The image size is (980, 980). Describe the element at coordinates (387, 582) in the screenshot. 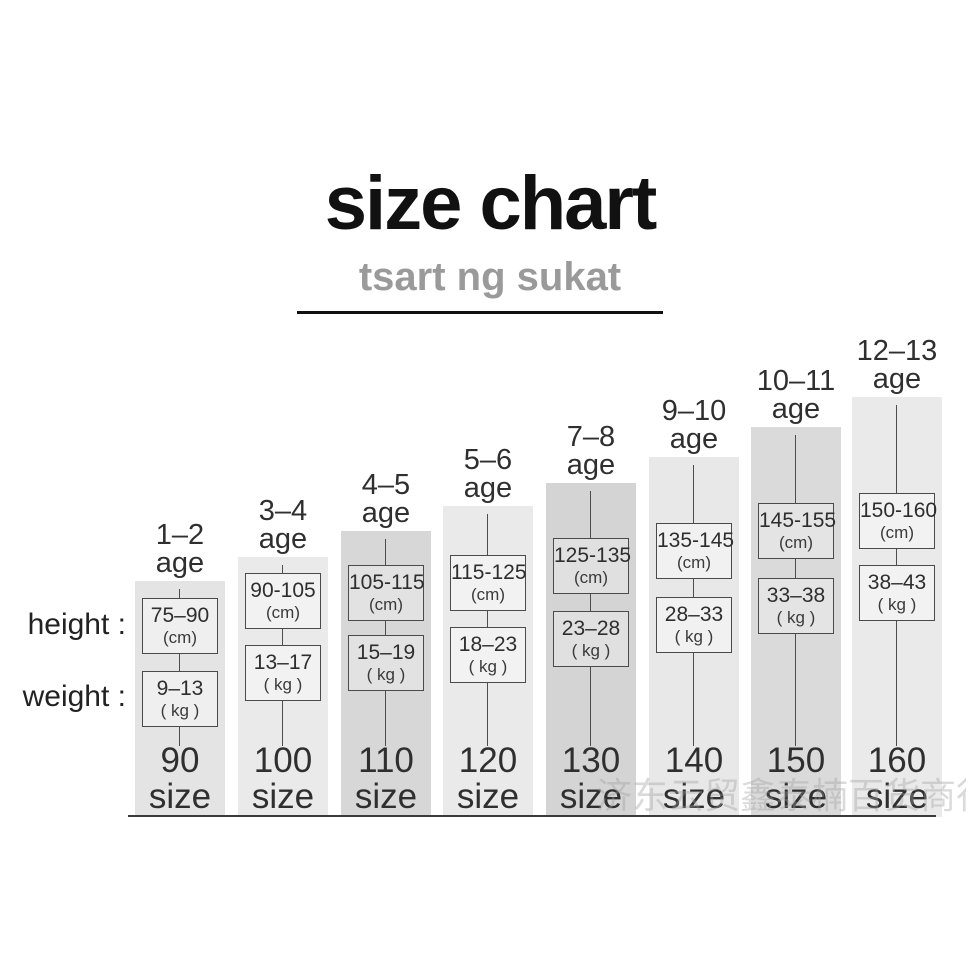

I see `height-range: 105-115` at that location.